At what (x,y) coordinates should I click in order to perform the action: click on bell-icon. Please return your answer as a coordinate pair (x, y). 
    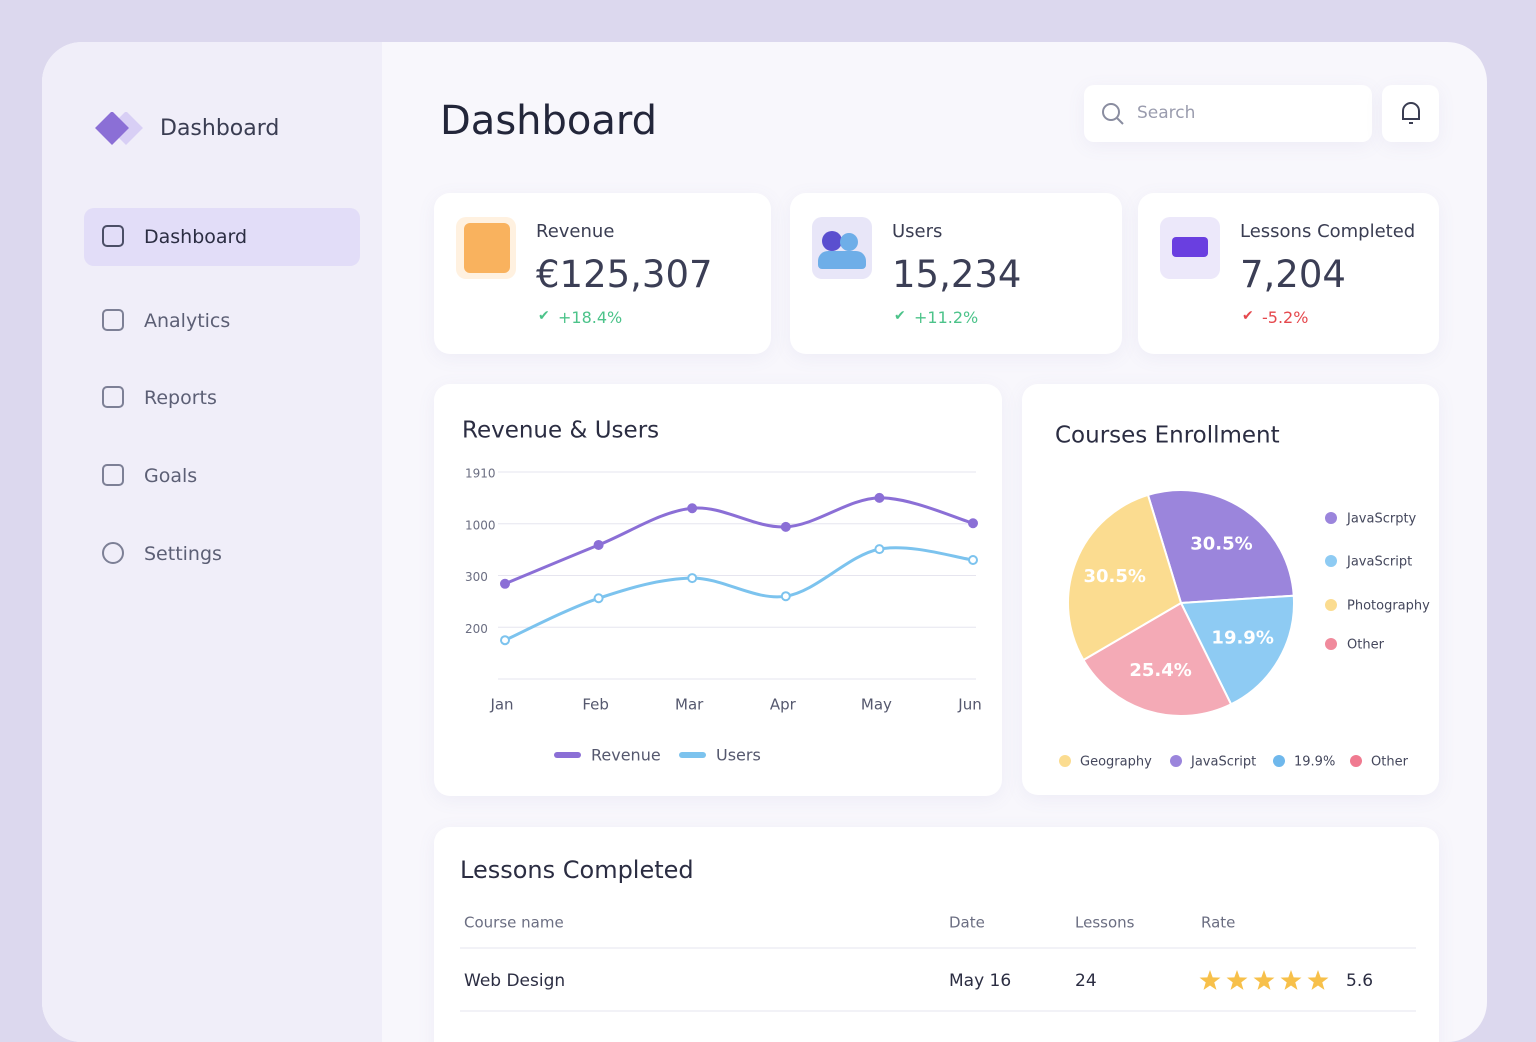
    Looking at the image, I should click on (1411, 113).